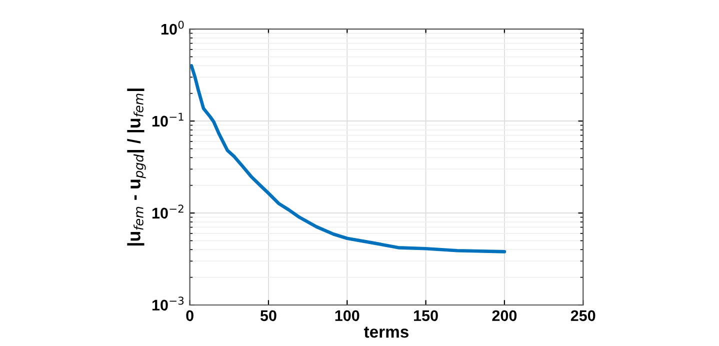  Describe the element at coordinates (504, 316) in the screenshot. I see `x-tick-label: 200` at that location.